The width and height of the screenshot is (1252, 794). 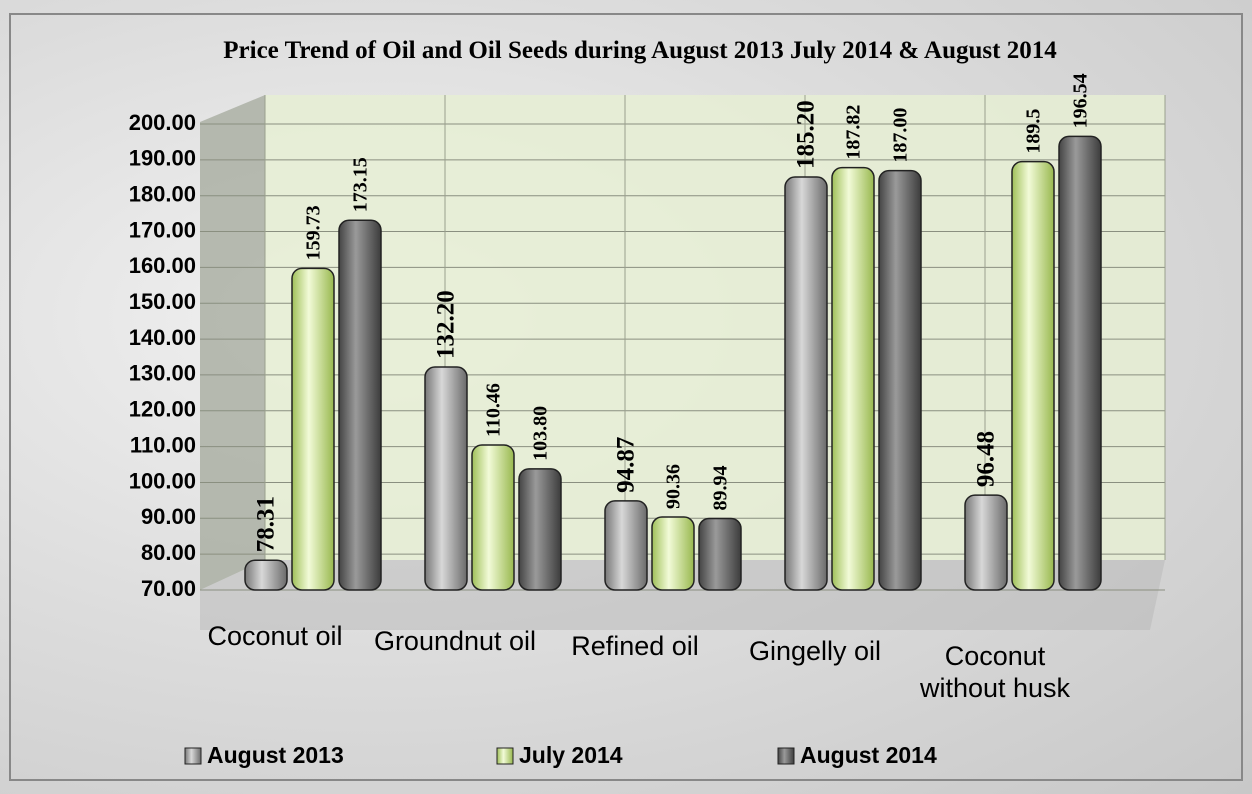 I want to click on value-label: 110.46, so click(x=494, y=410).